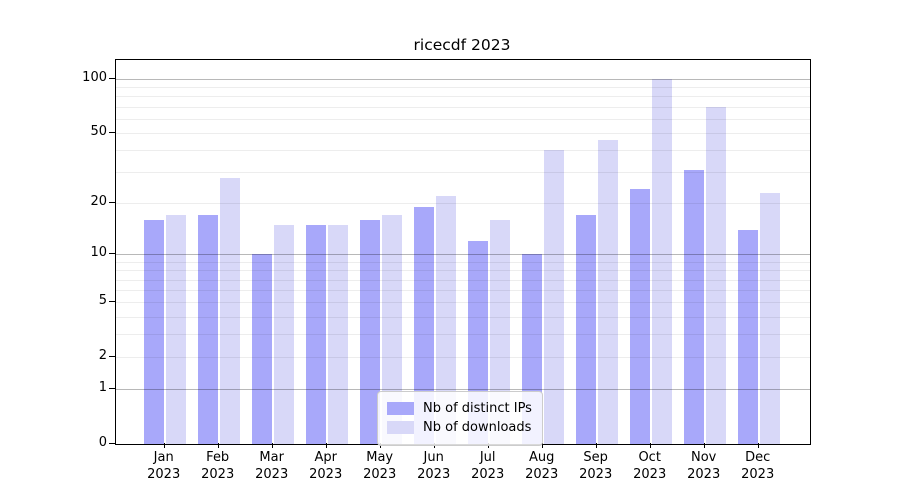  Describe the element at coordinates (542, 466) in the screenshot. I see `x-tick-label-aug: Aug 2023` at that location.